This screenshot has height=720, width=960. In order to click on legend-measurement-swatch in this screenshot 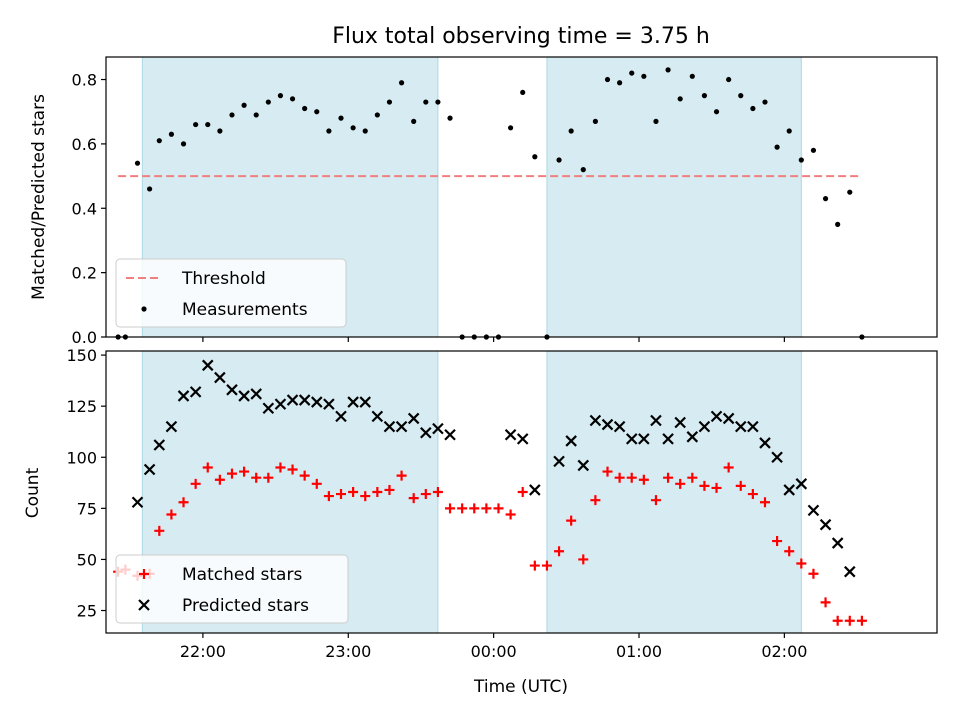, I will do `click(144, 309)`.